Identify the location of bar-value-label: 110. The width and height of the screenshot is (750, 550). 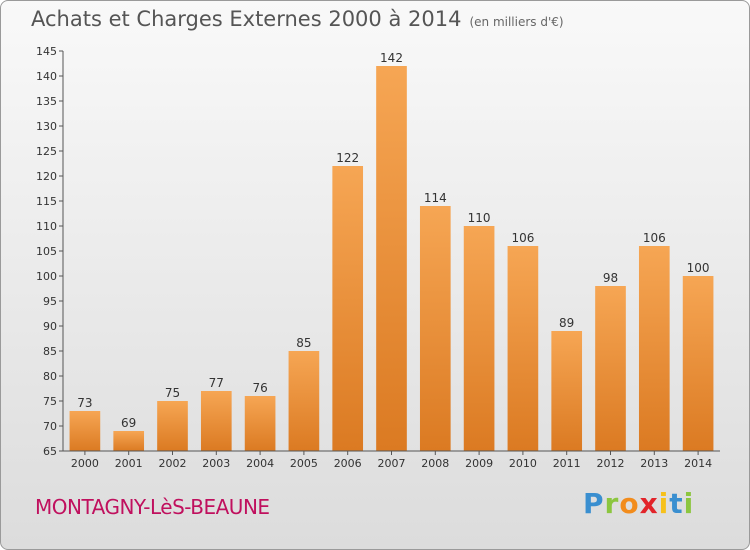
(479, 218).